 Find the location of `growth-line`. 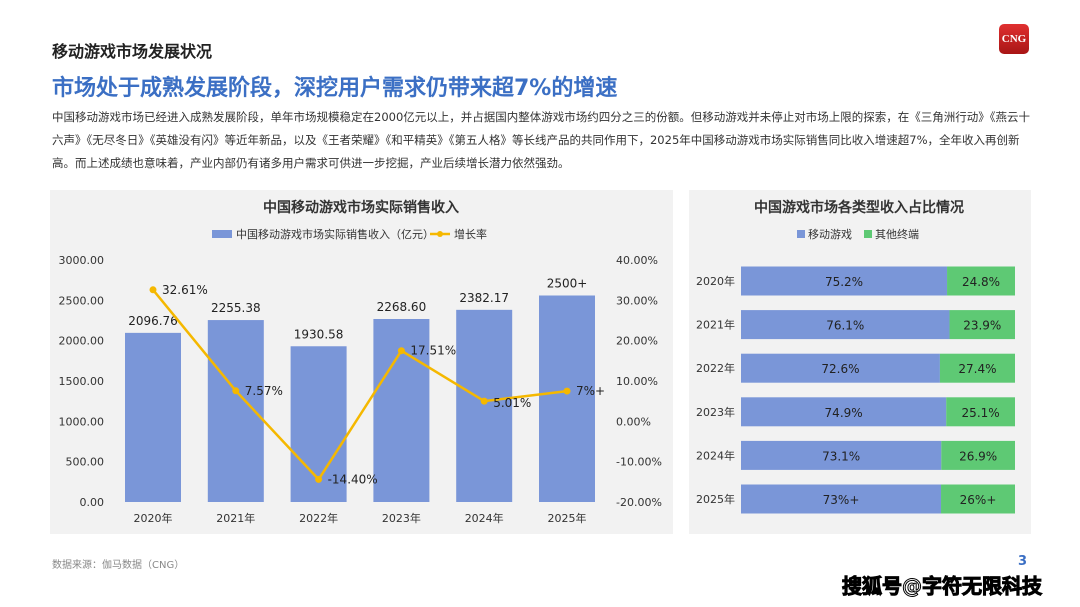

growth-line is located at coordinates (360, 385).